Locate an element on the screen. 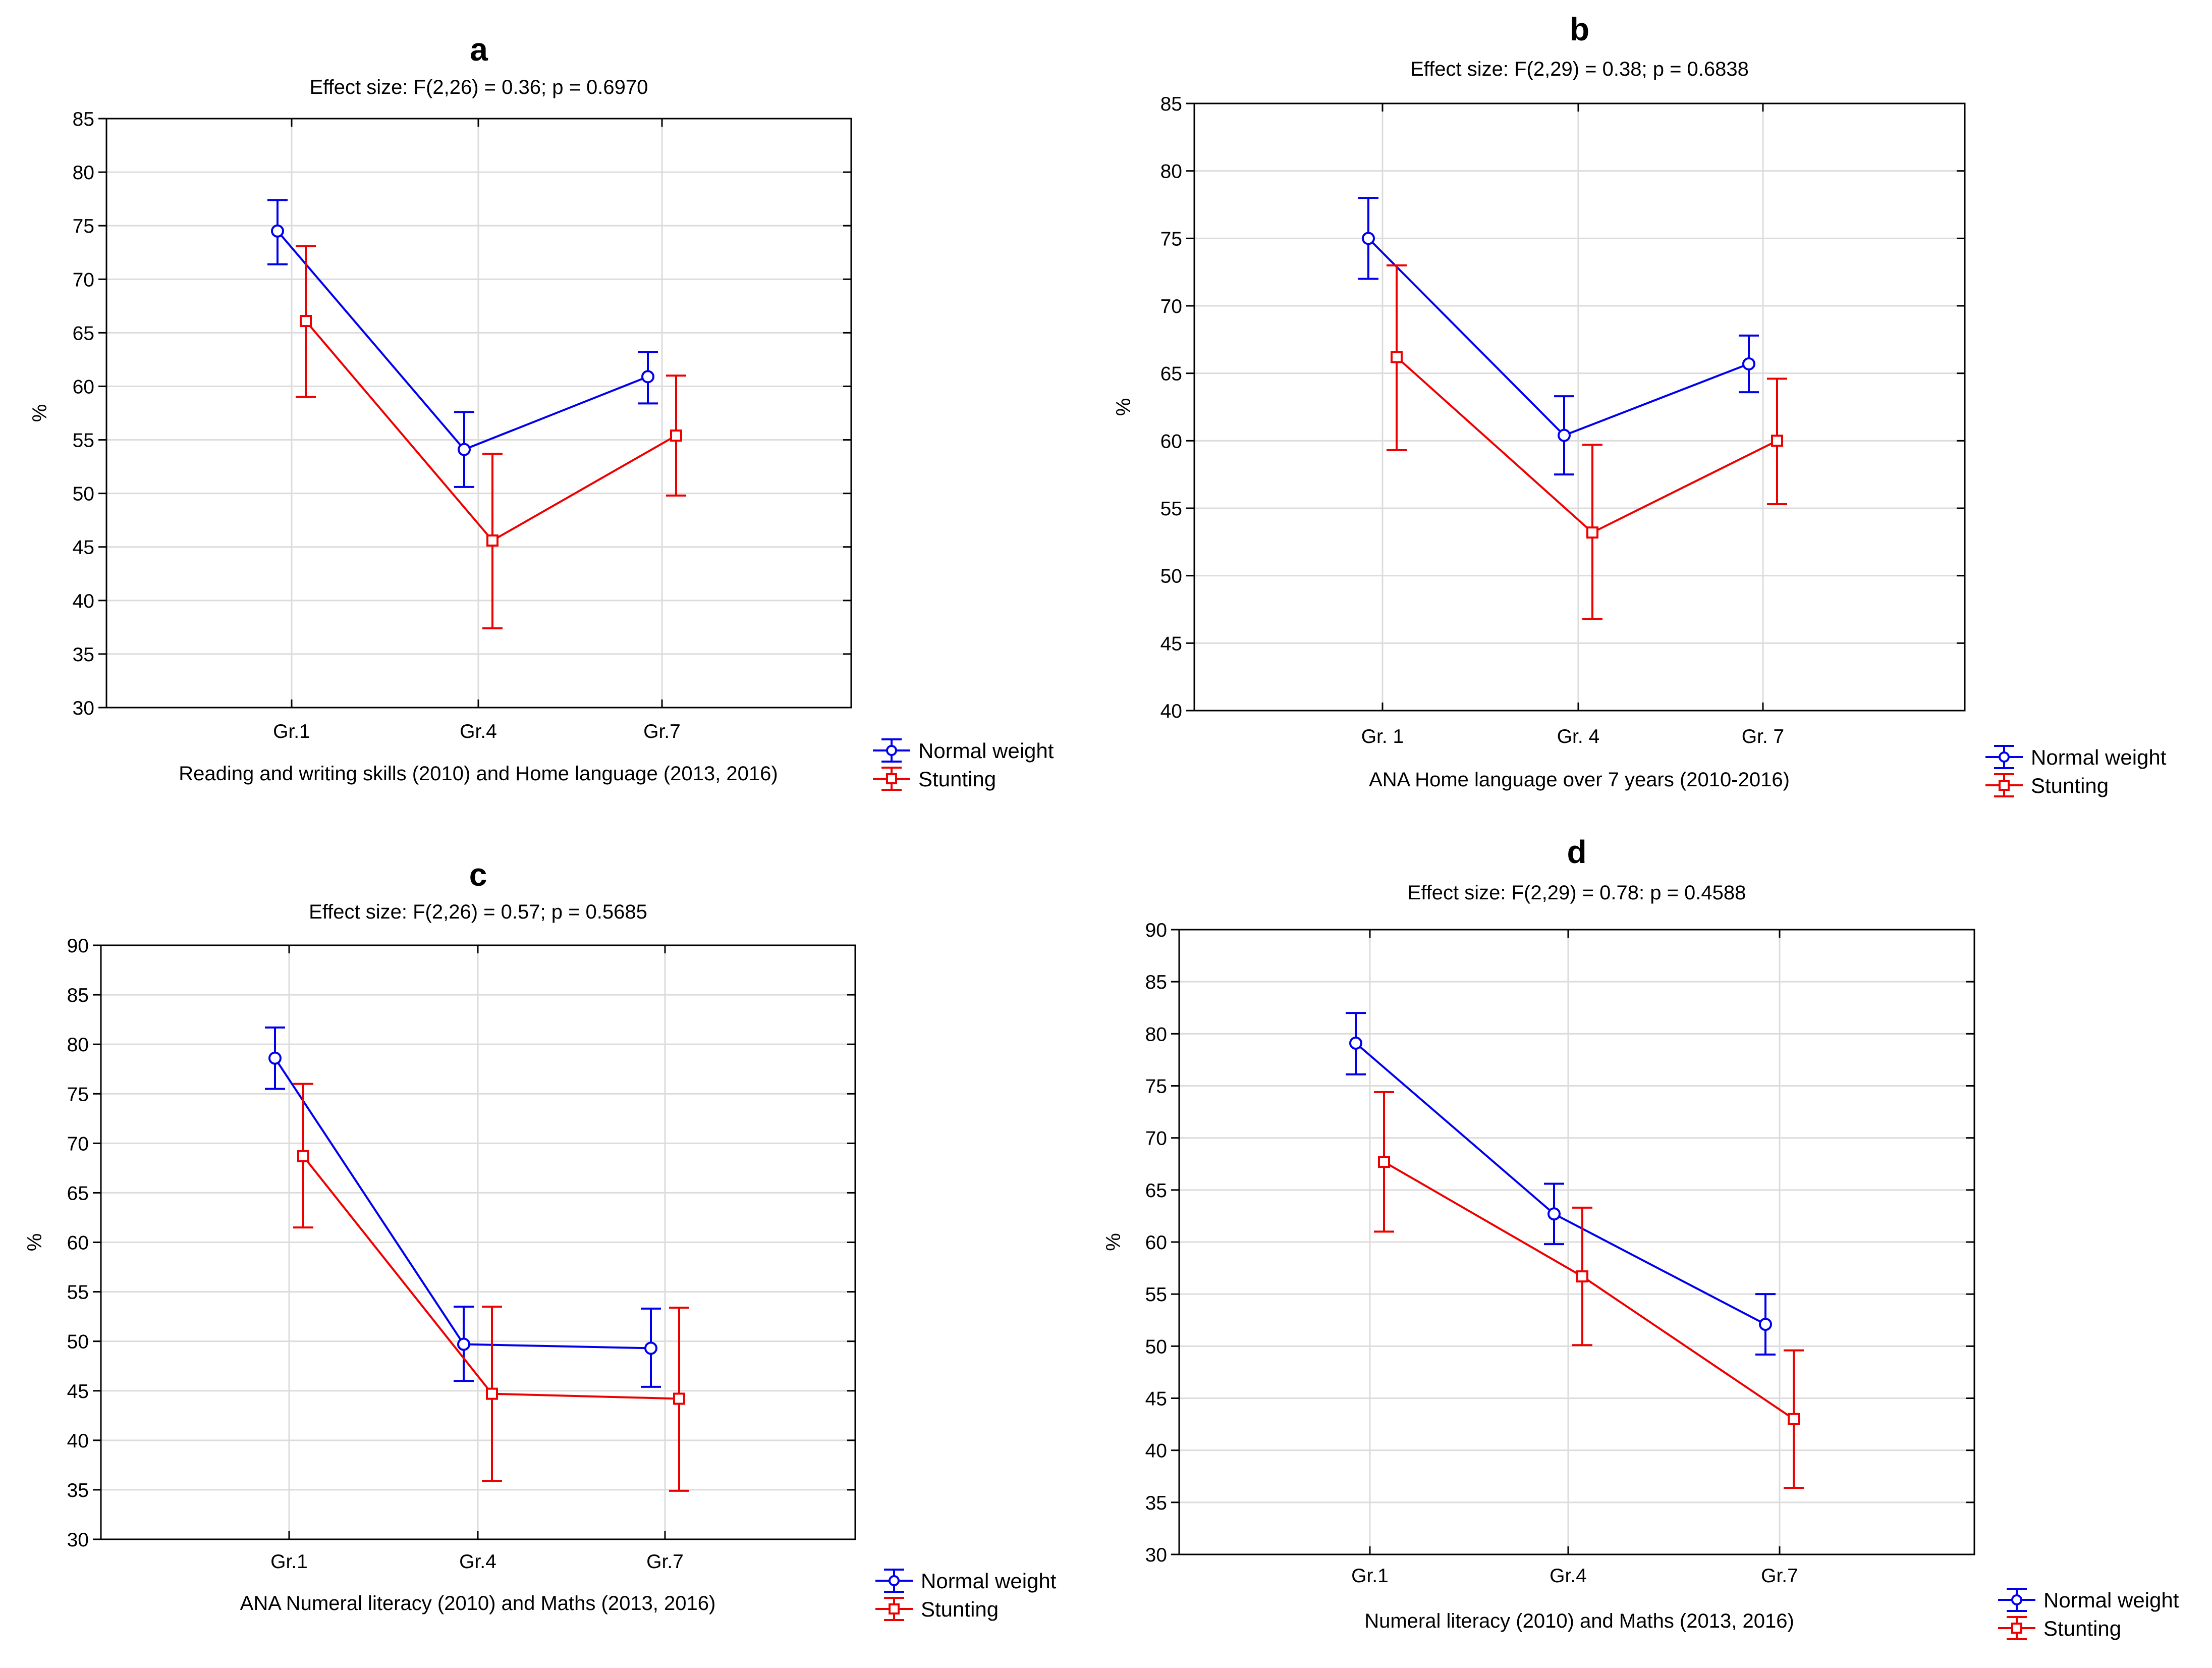 The image size is (2212, 1668). chart-subtitle: Effect size: F(2,29) = 0.78: p = 0.4588 is located at coordinates (1577, 893).